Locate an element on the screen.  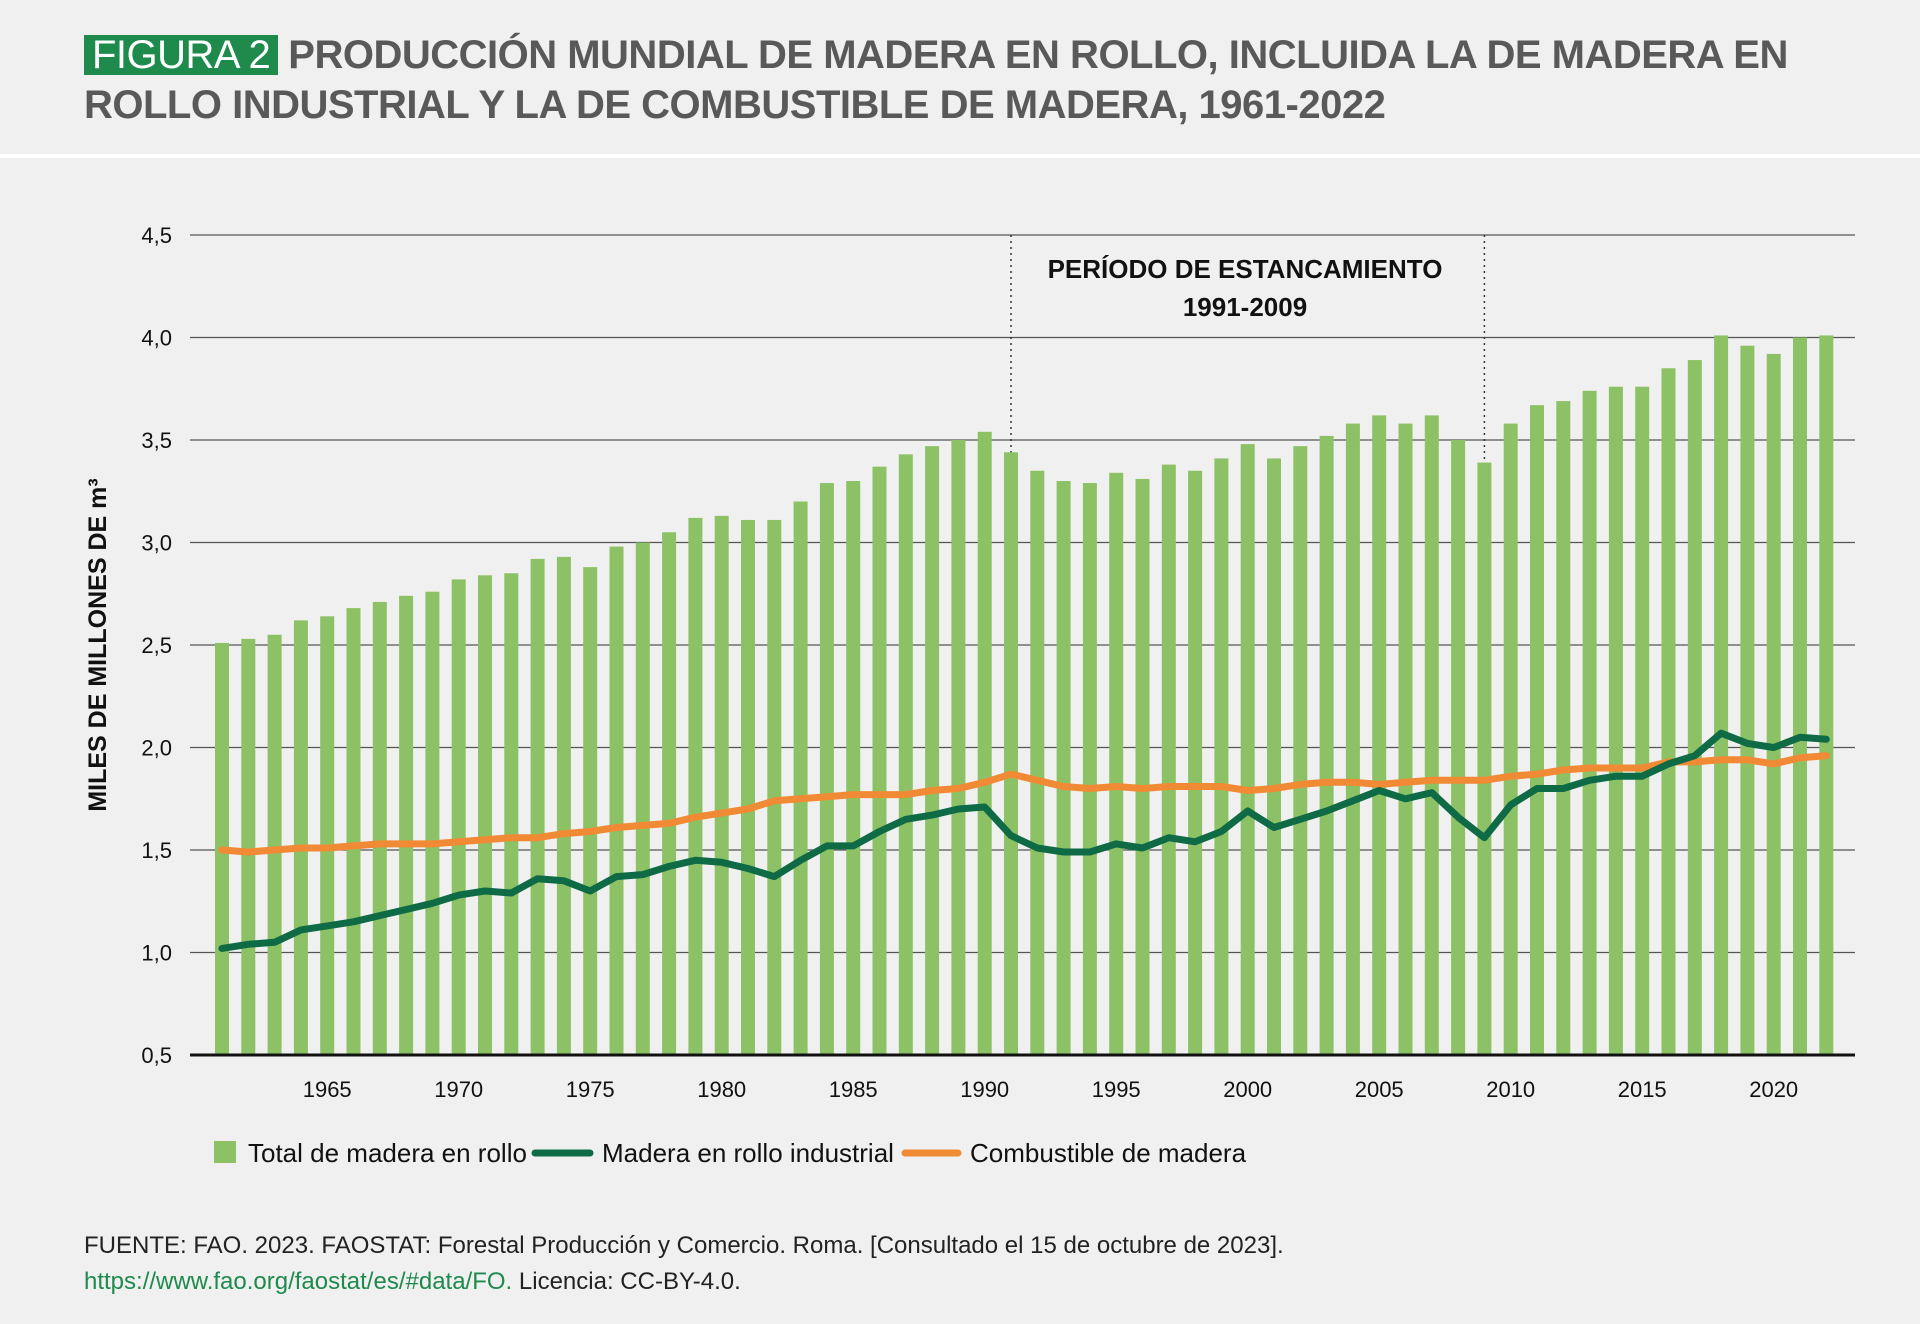
series-line-industrial is located at coordinates (1024, 840).